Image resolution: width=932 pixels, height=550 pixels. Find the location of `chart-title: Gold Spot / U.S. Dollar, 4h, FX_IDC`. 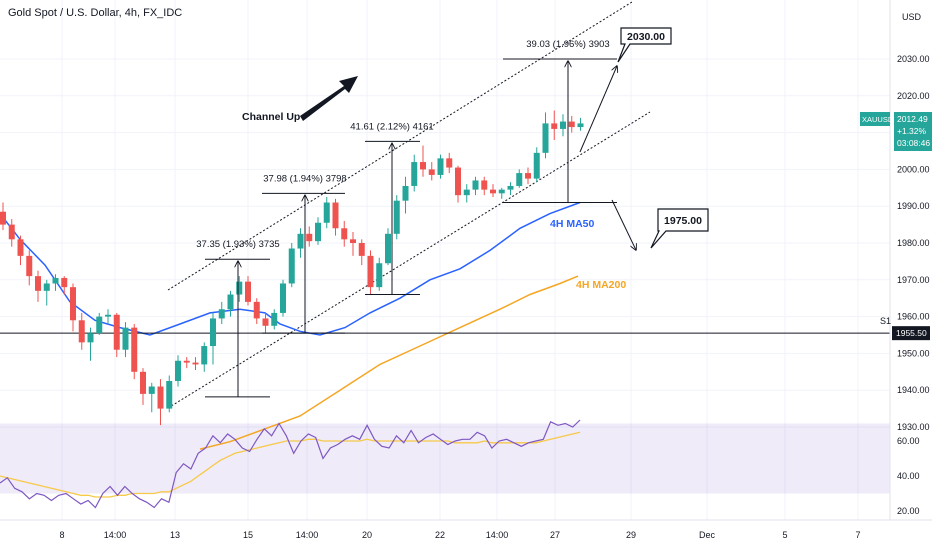

chart-title: Gold Spot / U.S. Dollar, 4h, FX_IDC is located at coordinates (95, 13).